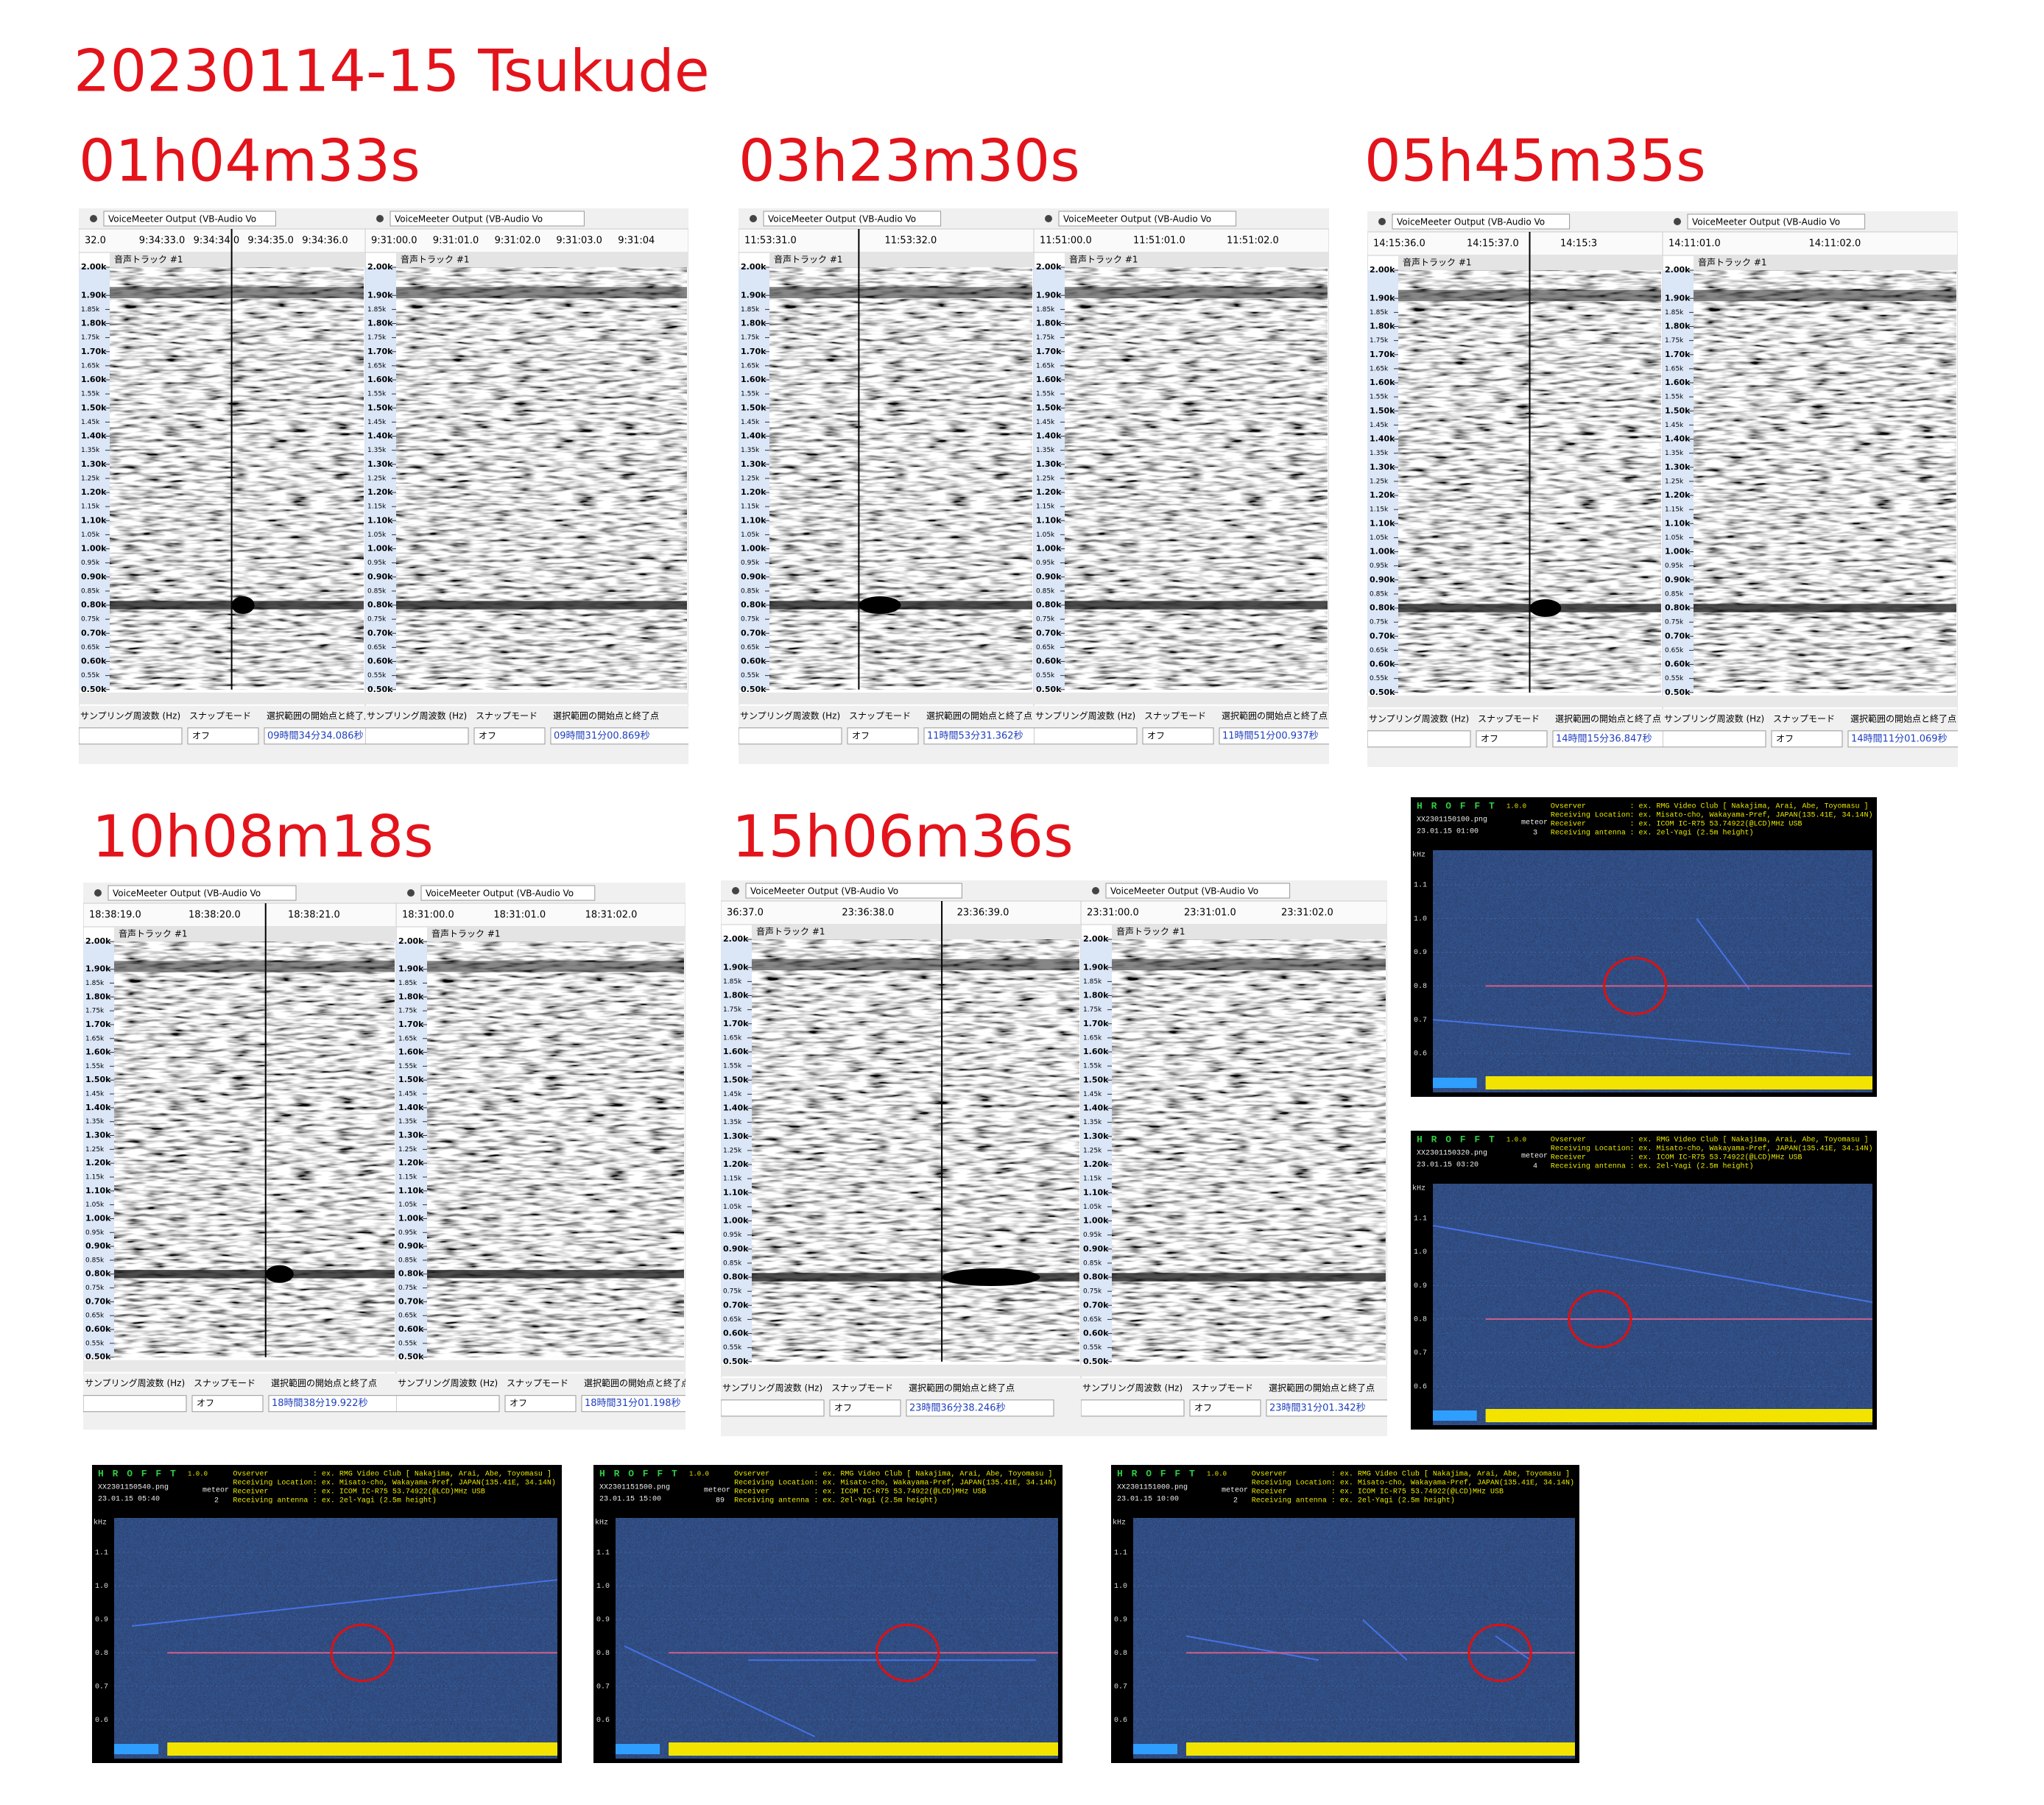 This screenshot has width=2044, height=1805. Describe the element at coordinates (380, 633) in the screenshot. I see `freq-tick-label: 0.70k` at that location.